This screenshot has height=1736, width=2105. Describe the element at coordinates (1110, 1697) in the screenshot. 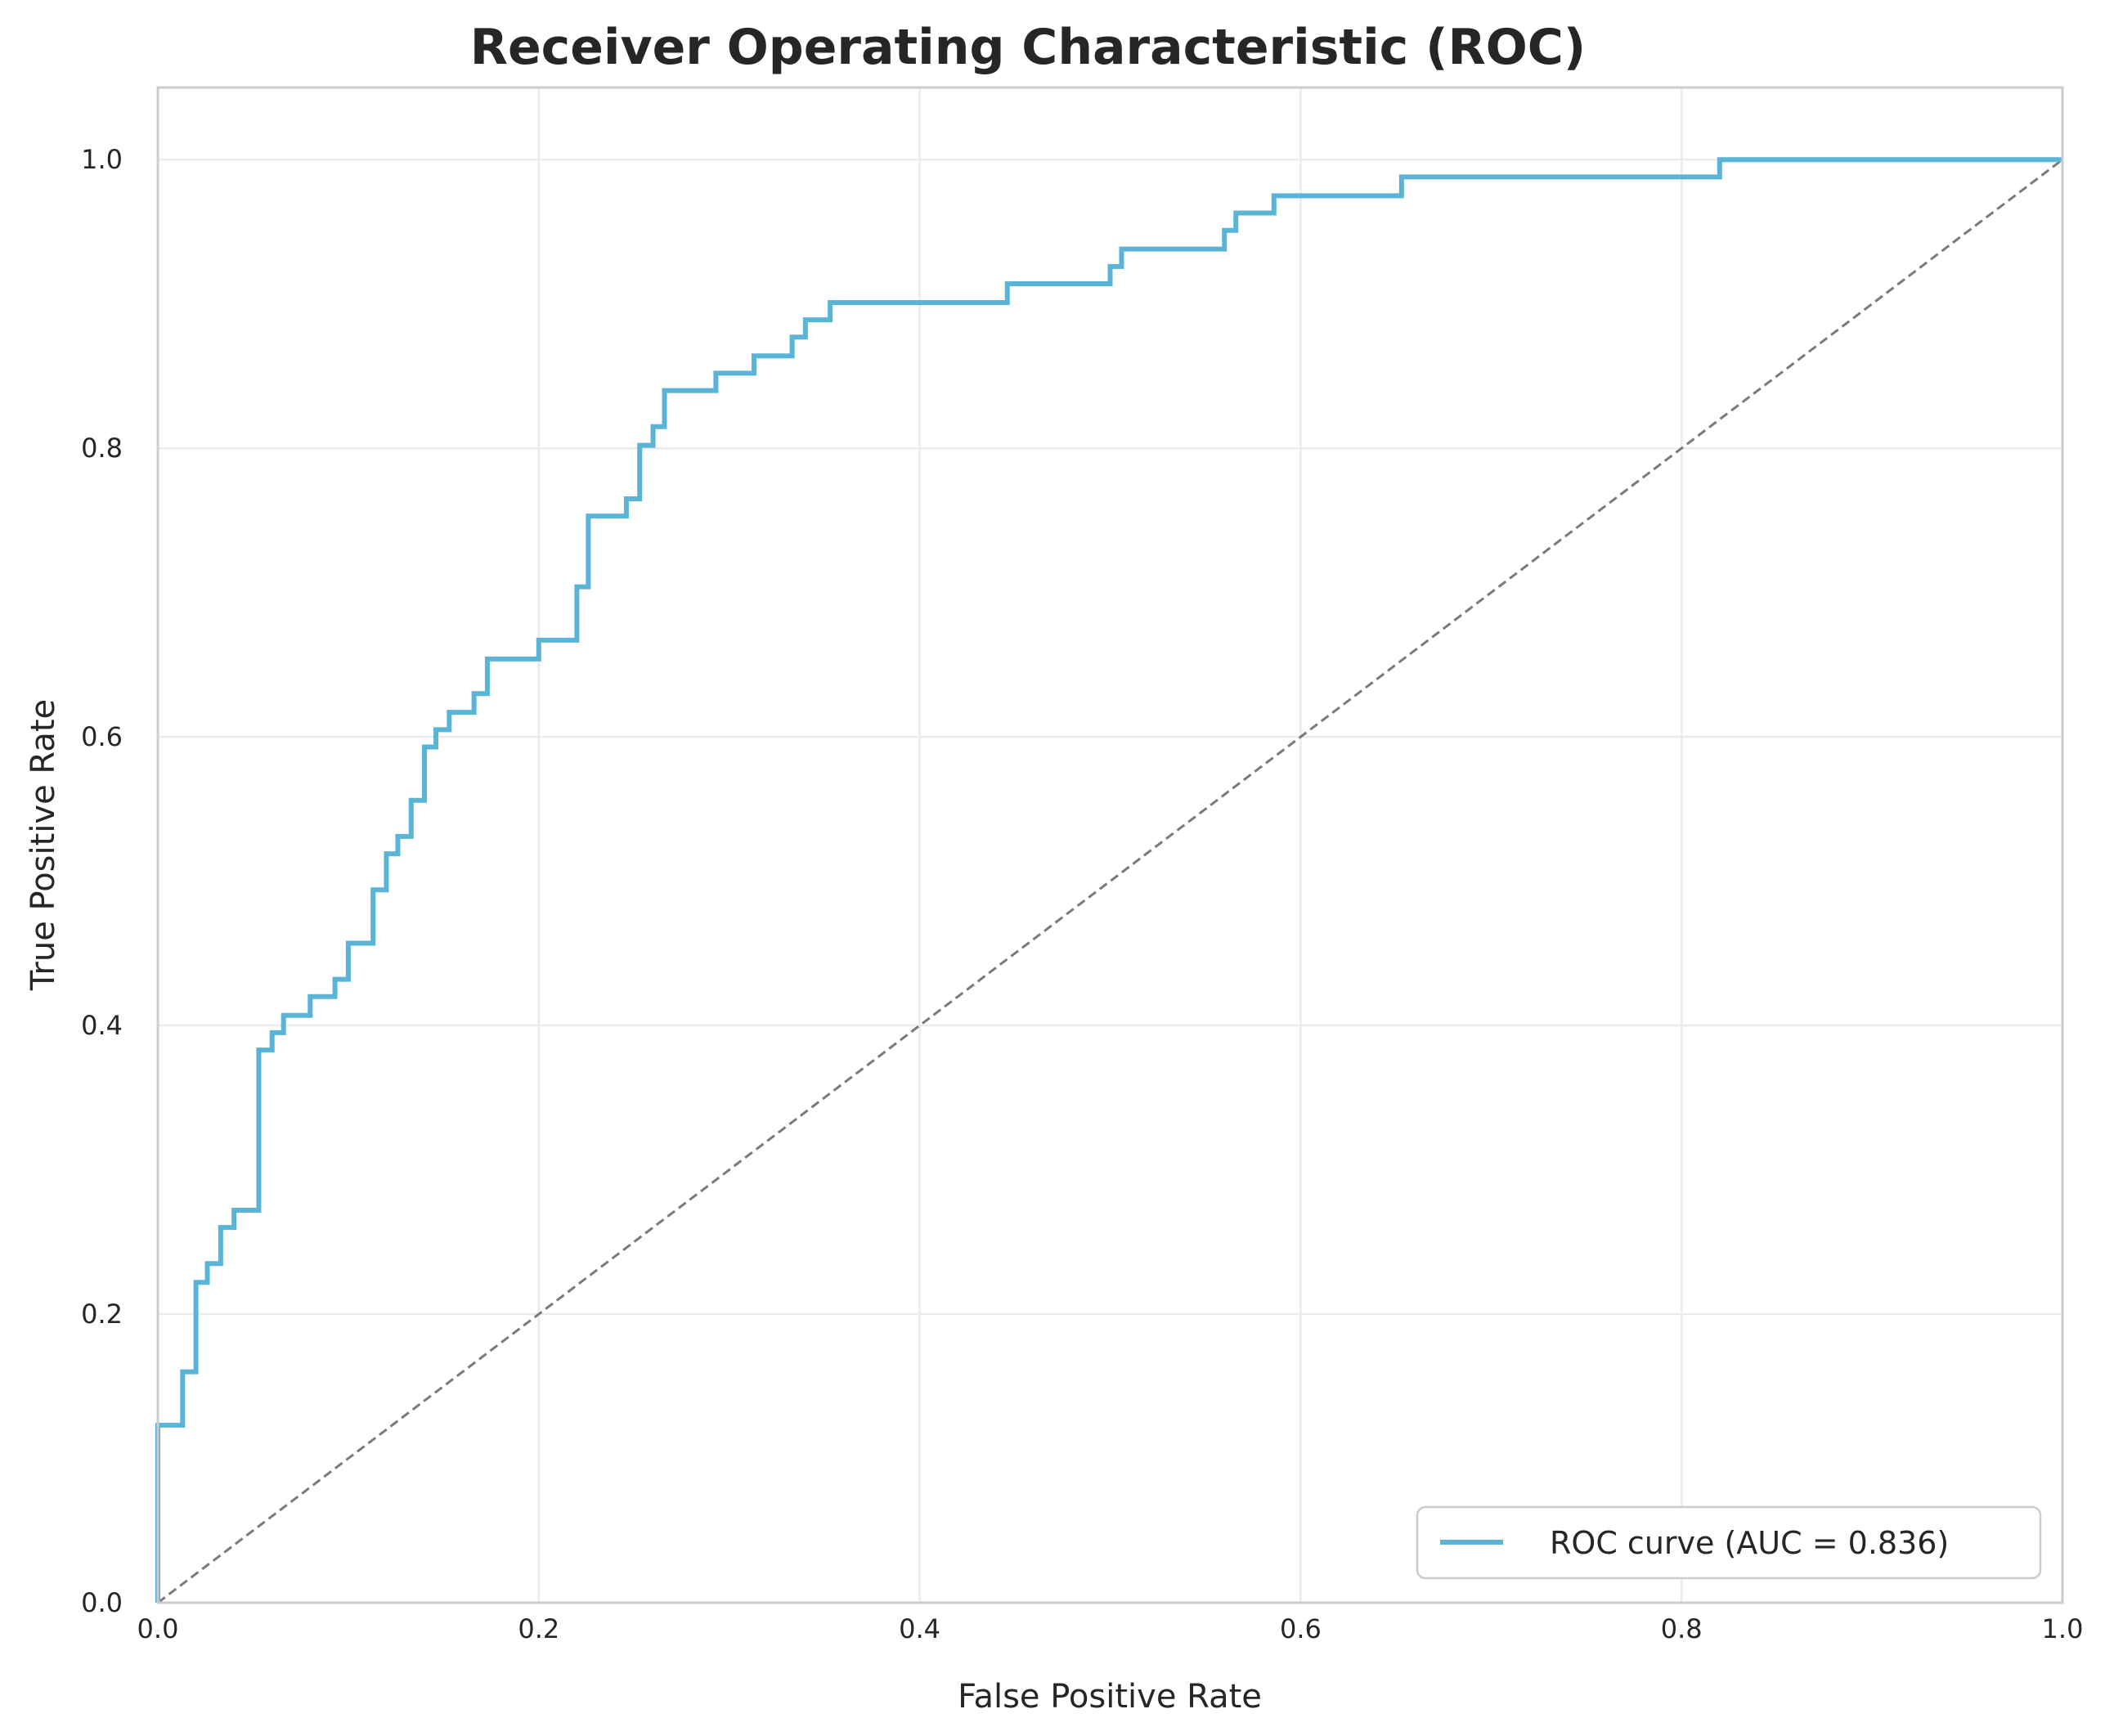

I see `x-axis-label: False Positive Rate` at that location.